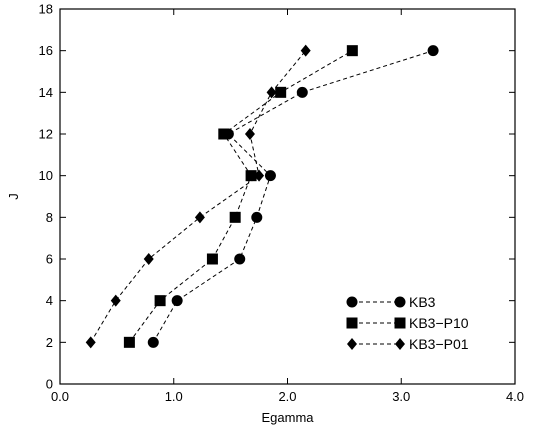  I want to click on y-tick-label: 6, so click(49, 259).